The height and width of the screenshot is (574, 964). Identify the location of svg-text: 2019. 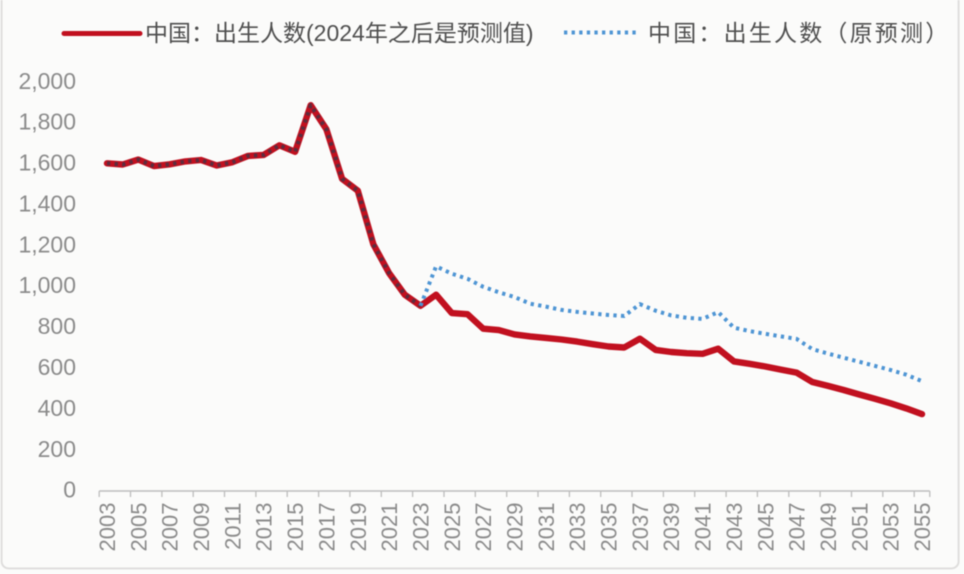
(358, 527).